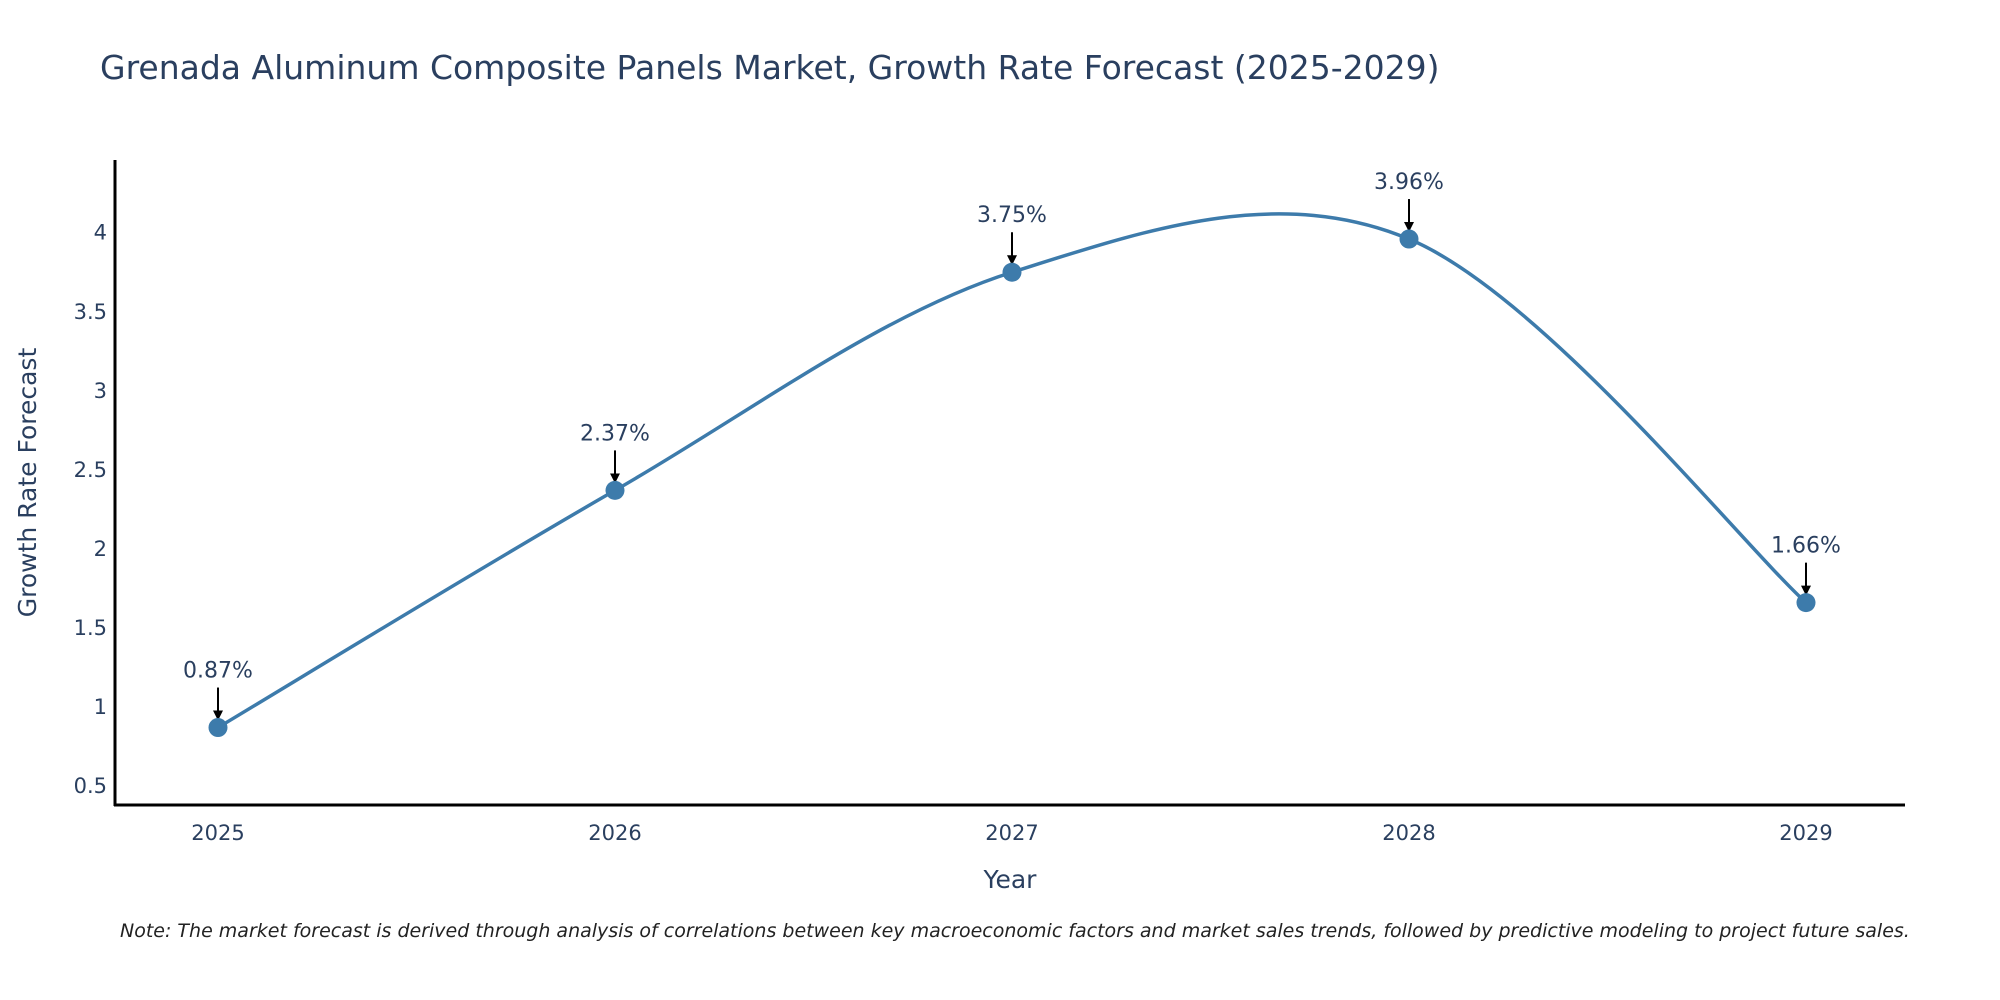 This screenshot has width=2000, height=1000. I want to click on x-tick-label: 2026, so click(614, 833).